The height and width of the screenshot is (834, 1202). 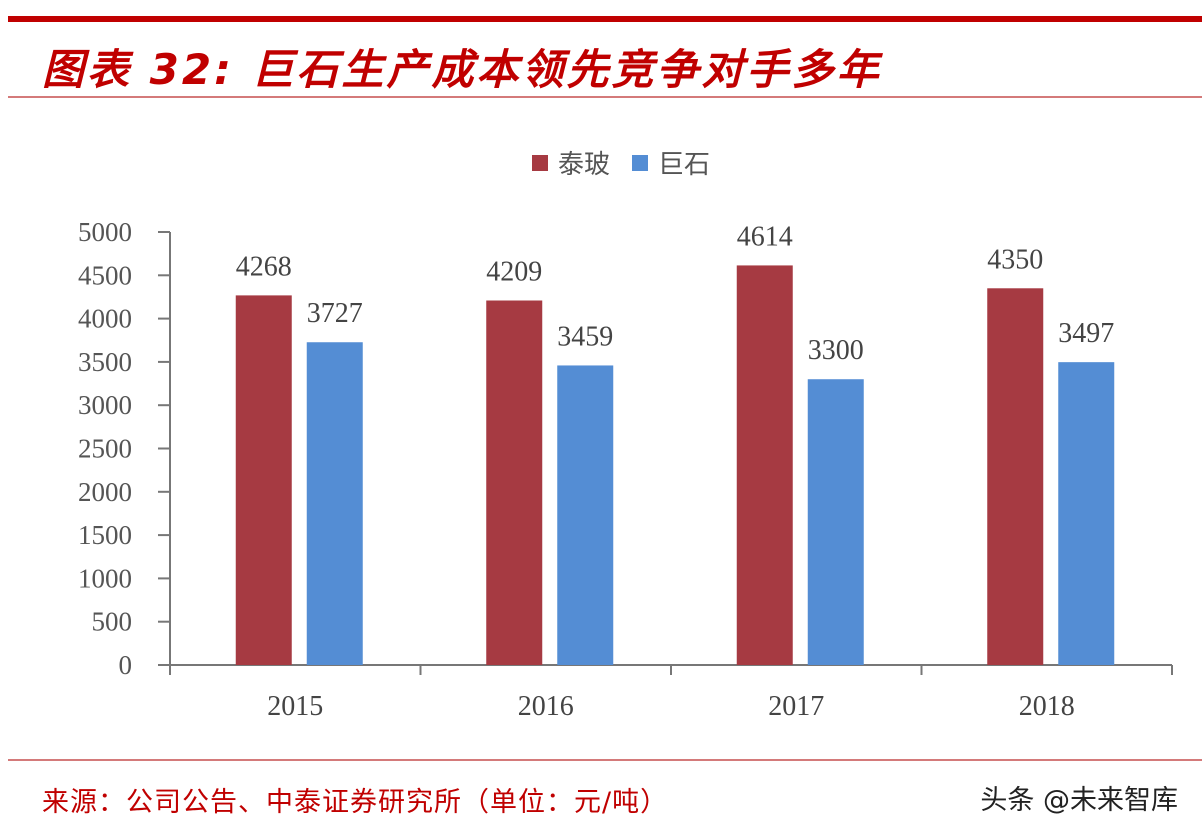 What do you see at coordinates (1086, 513) in the screenshot?
I see `bar-jushi-2018` at bounding box center [1086, 513].